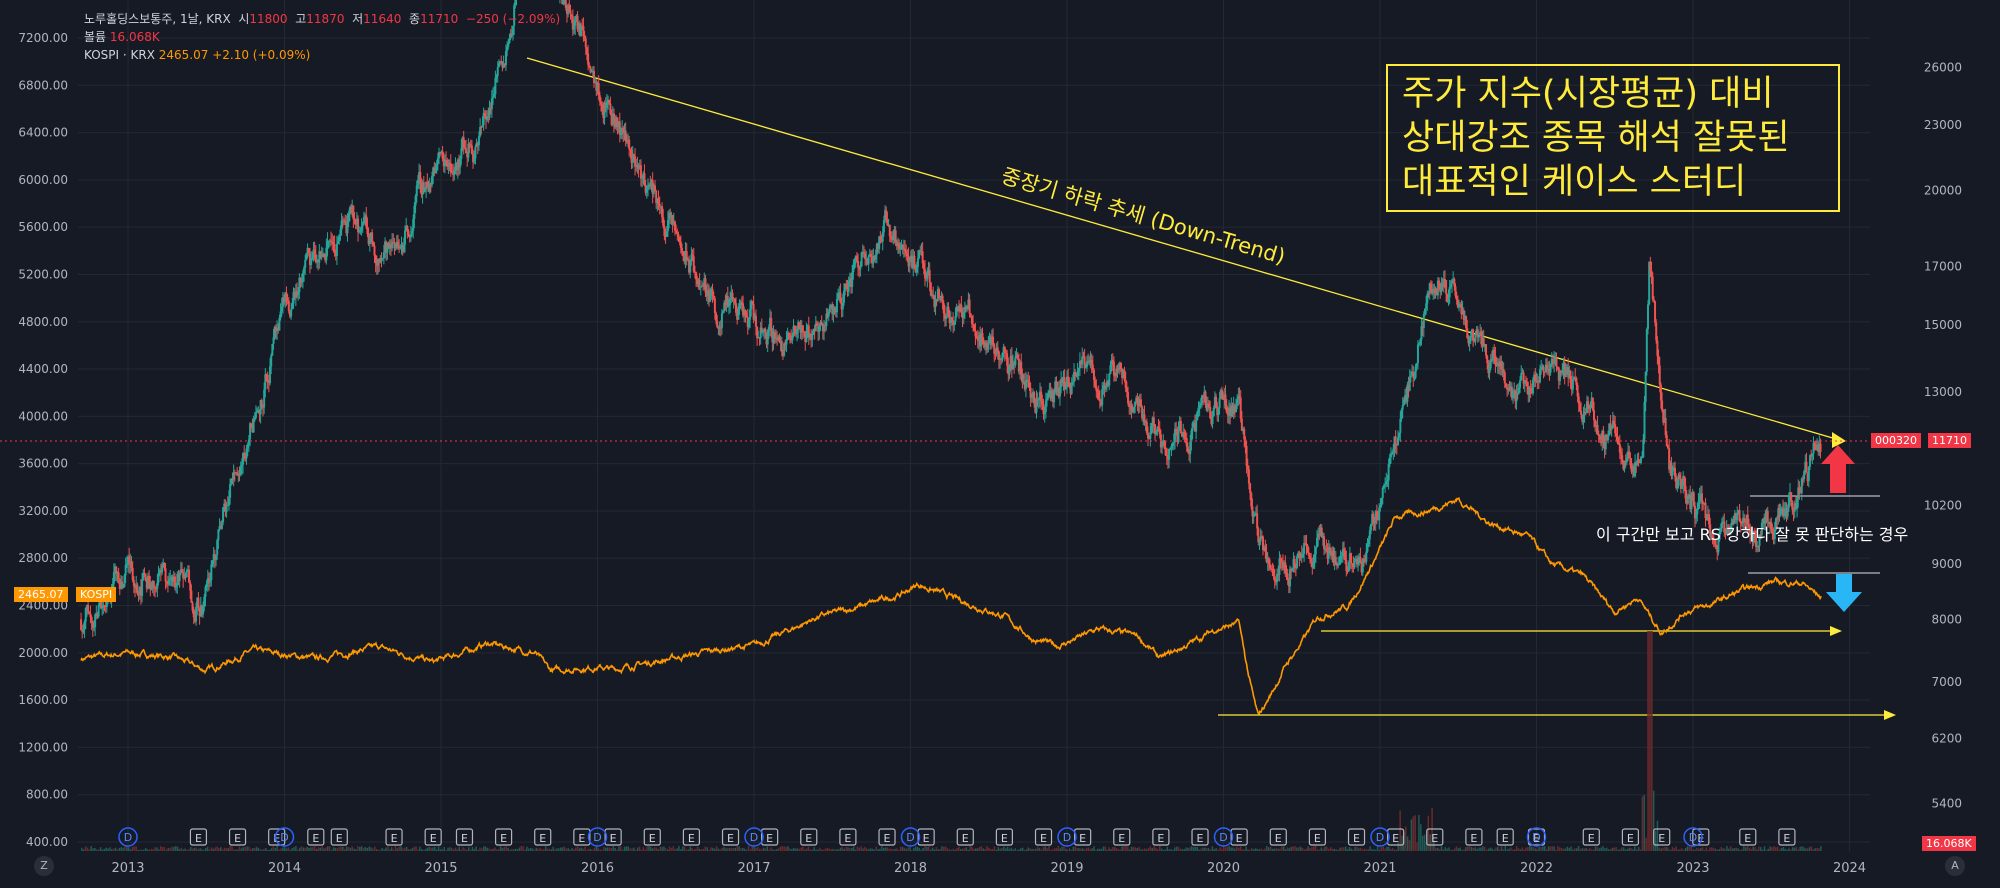 Image resolution: width=2000 pixels, height=888 pixels. Describe the element at coordinates (44, 866) in the screenshot. I see `auto-scale-z-button: Z` at that location.